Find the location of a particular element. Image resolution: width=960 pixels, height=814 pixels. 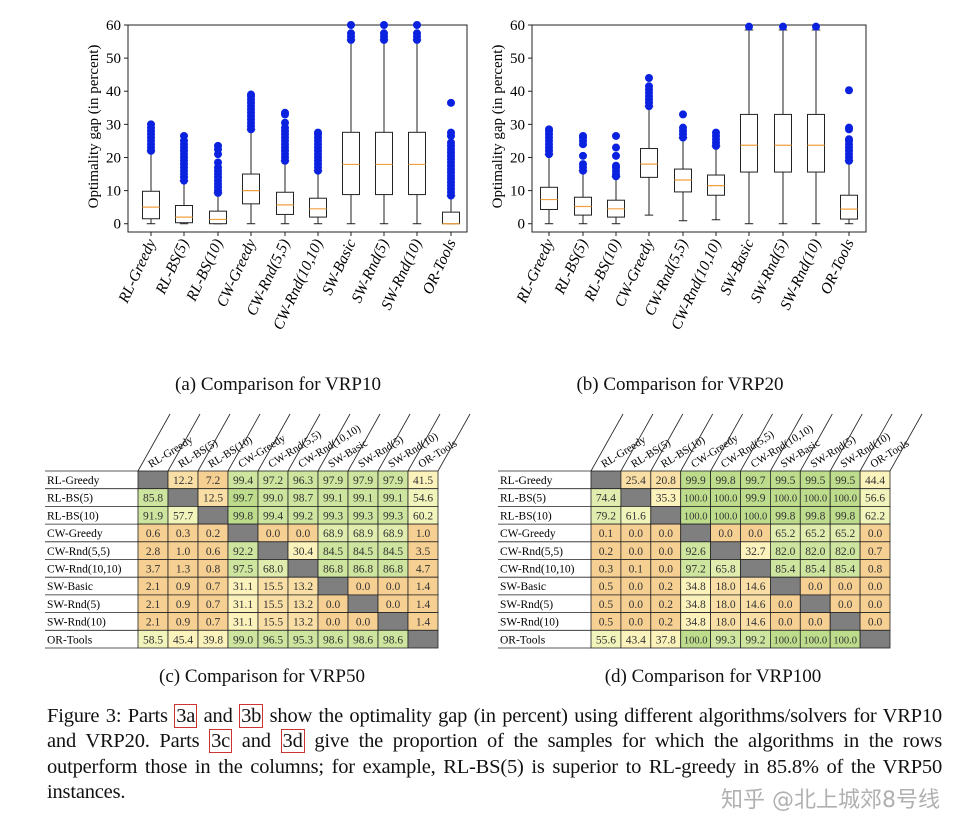

cell-value: 12.2 is located at coordinates (183, 481).